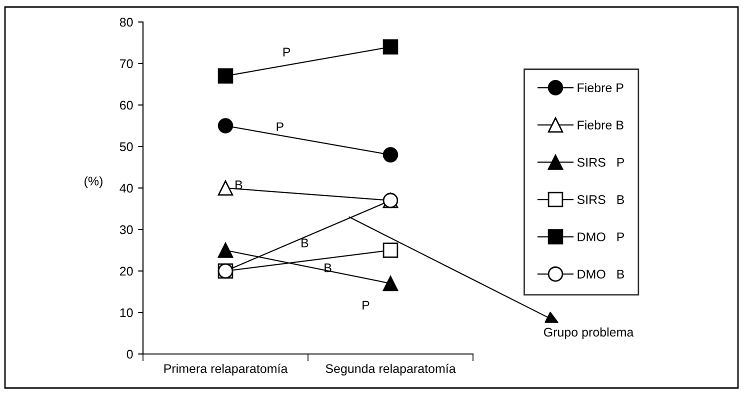 This screenshot has width=745, height=395. What do you see at coordinates (600, 162) in the screenshot?
I see `legend-label: SIRS P` at bounding box center [600, 162].